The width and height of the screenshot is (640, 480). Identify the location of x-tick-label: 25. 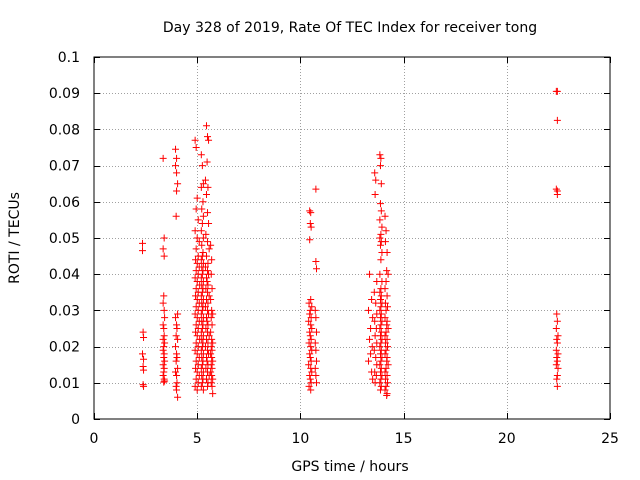
(610, 439).